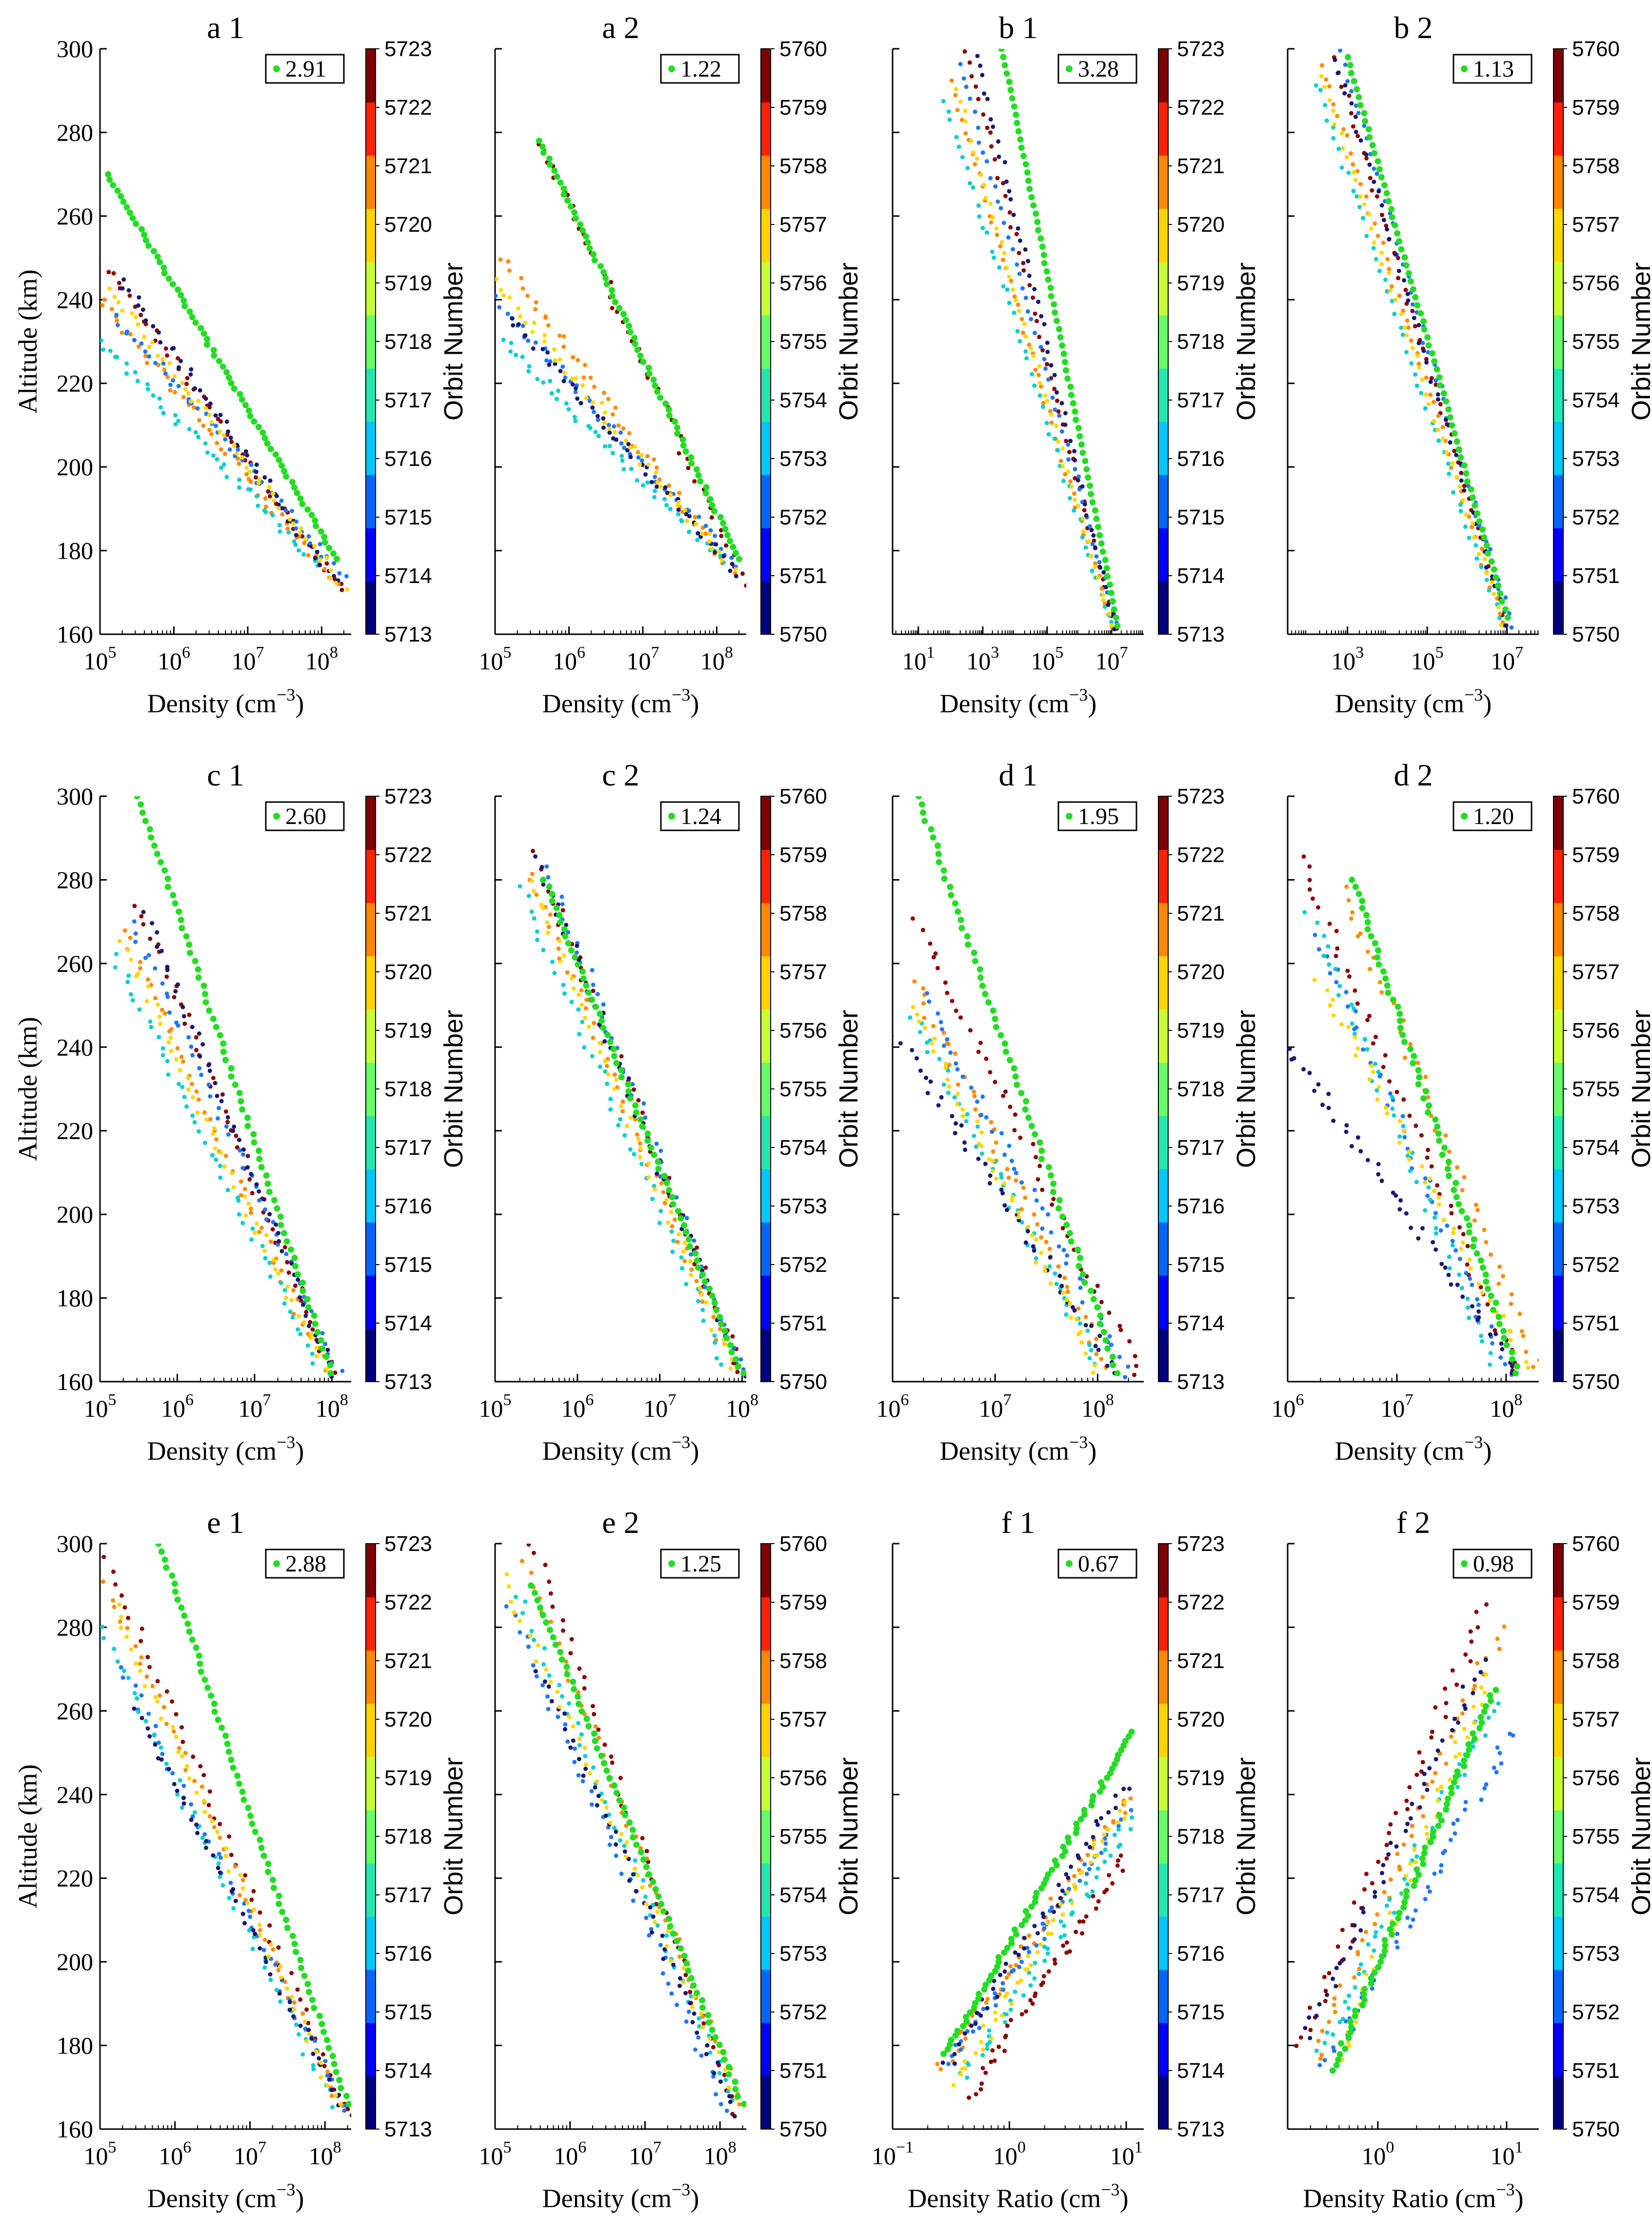 This screenshot has width=1652, height=2233. Describe the element at coordinates (700, 817) in the screenshot. I see `legend-value: 1.24` at that location.